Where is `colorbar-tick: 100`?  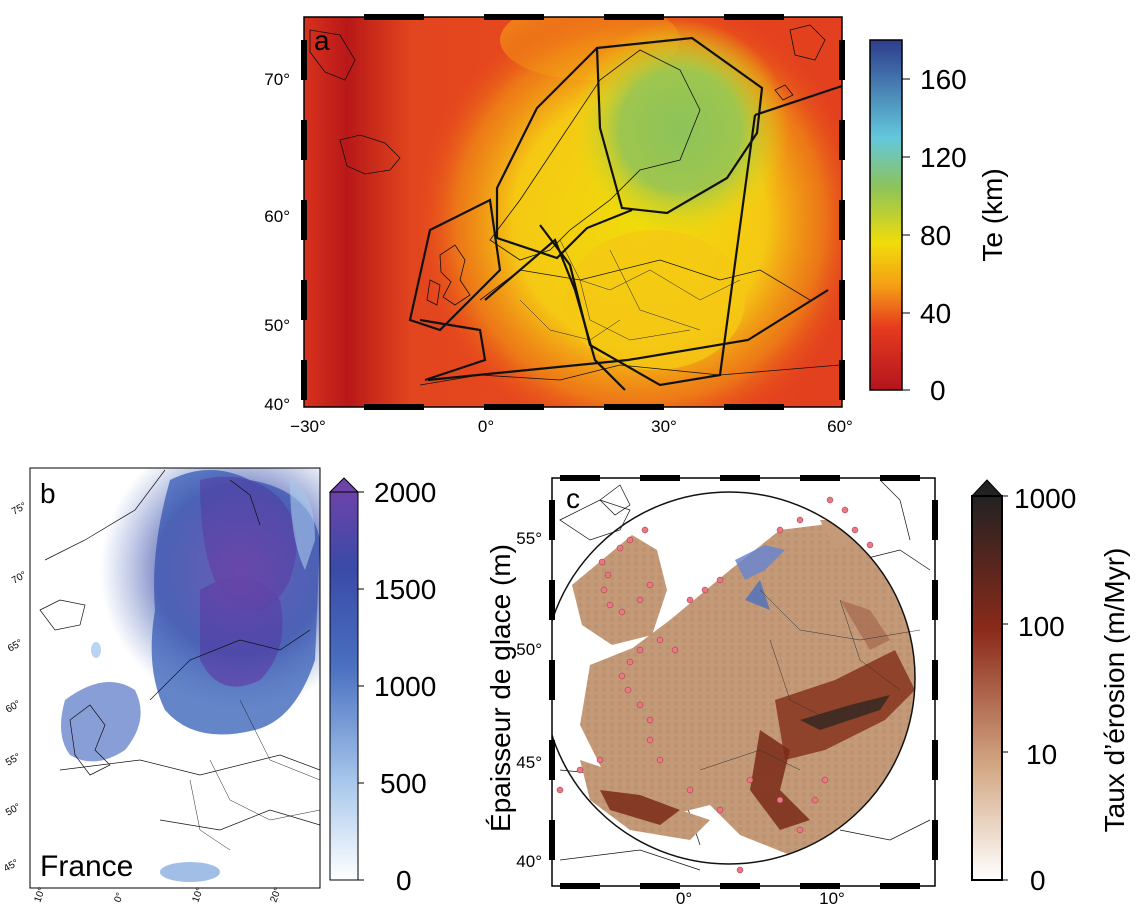 colorbar-tick: 100 is located at coordinates (1041, 626).